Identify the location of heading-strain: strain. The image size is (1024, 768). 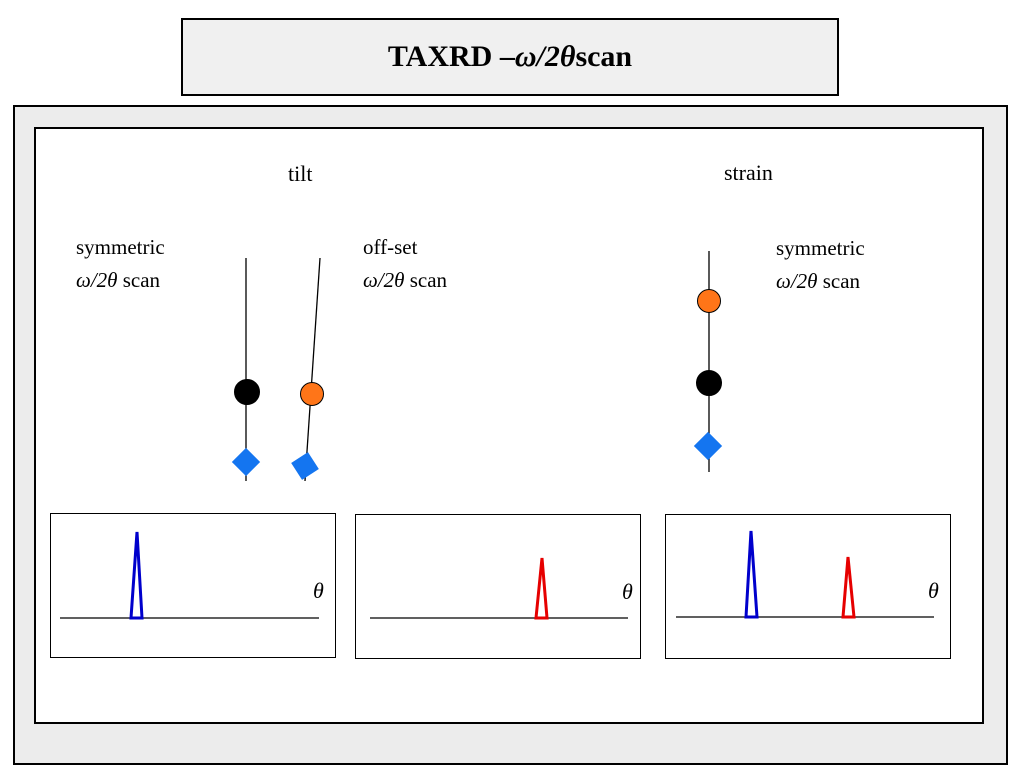
(748, 172).